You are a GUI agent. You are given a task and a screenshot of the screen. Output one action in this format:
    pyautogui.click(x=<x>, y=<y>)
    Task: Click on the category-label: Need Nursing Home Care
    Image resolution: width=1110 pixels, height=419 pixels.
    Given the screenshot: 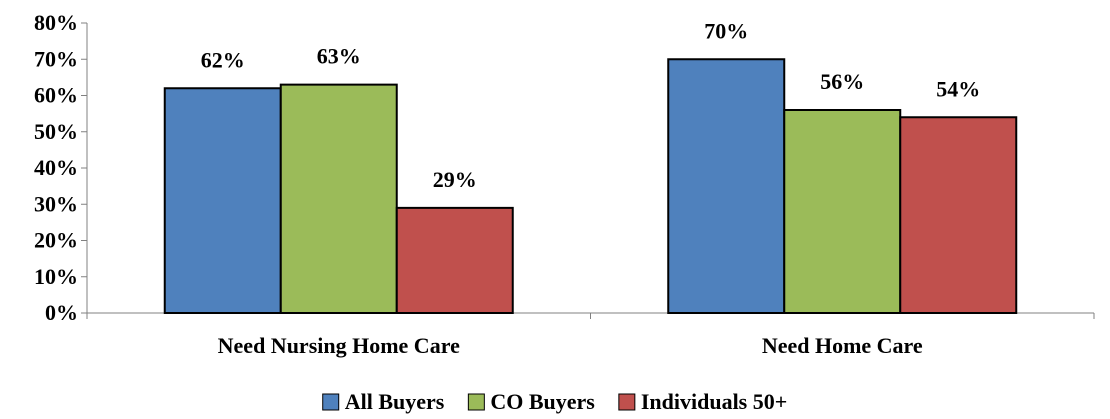 What is the action you would take?
    pyautogui.click(x=339, y=345)
    